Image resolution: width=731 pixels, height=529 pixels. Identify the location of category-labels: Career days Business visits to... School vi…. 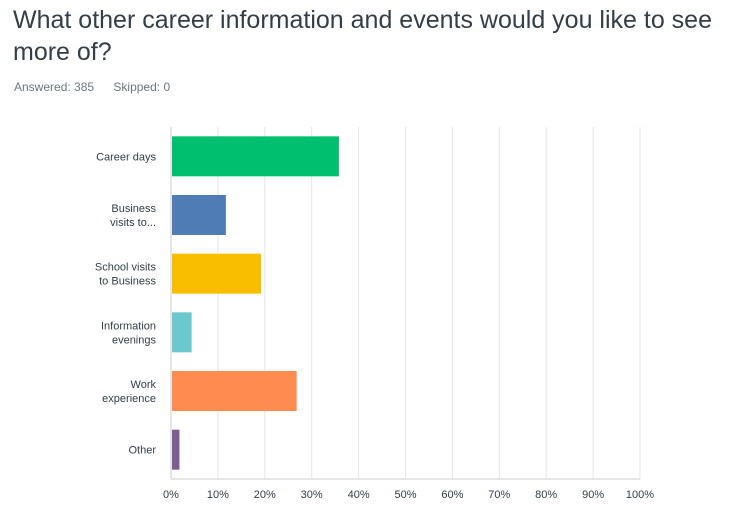
(126, 303).